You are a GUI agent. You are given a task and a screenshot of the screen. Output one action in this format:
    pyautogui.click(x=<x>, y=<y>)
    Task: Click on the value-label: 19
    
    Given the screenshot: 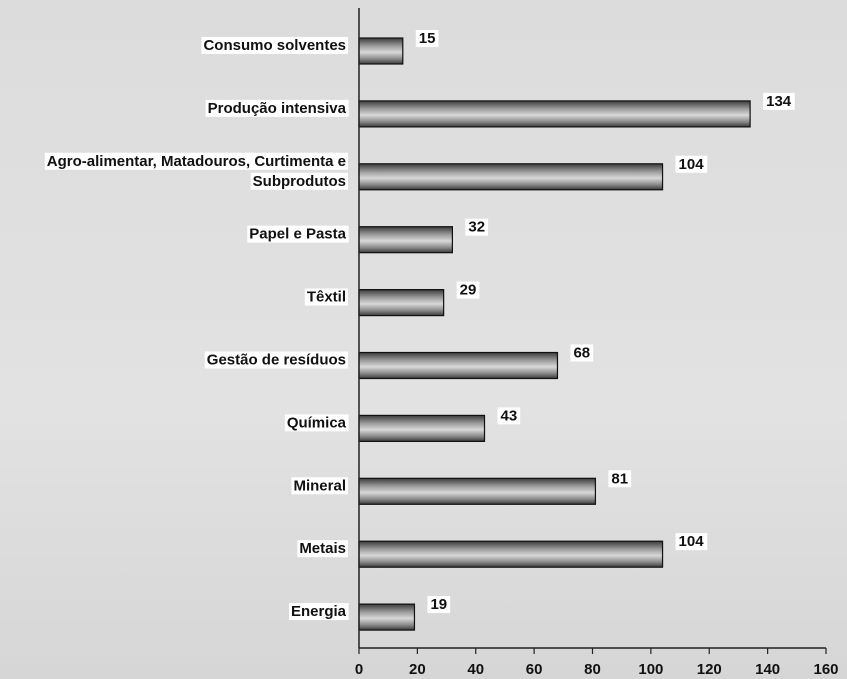 What is the action you would take?
    pyautogui.click(x=438, y=604)
    